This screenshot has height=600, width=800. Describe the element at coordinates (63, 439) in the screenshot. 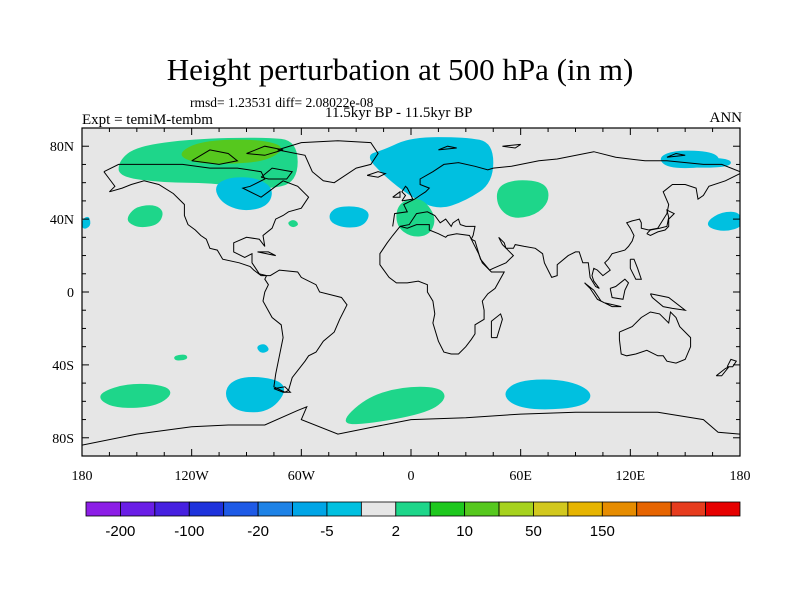

I see `y-tick-label: 80S` at that location.